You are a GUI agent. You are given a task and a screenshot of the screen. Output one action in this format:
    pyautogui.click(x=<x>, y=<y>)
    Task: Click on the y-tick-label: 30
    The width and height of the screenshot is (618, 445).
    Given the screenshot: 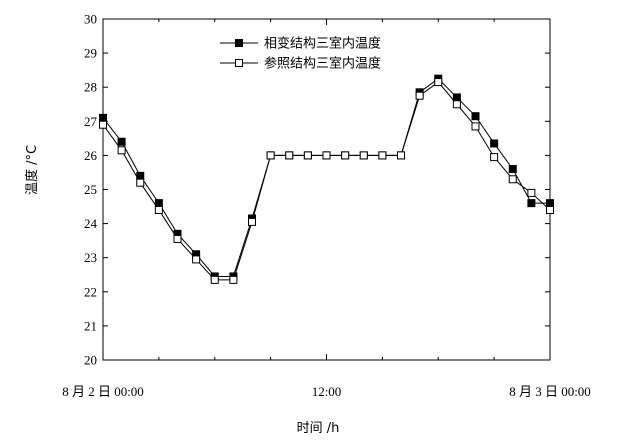 What is the action you would take?
    pyautogui.click(x=90, y=19)
    